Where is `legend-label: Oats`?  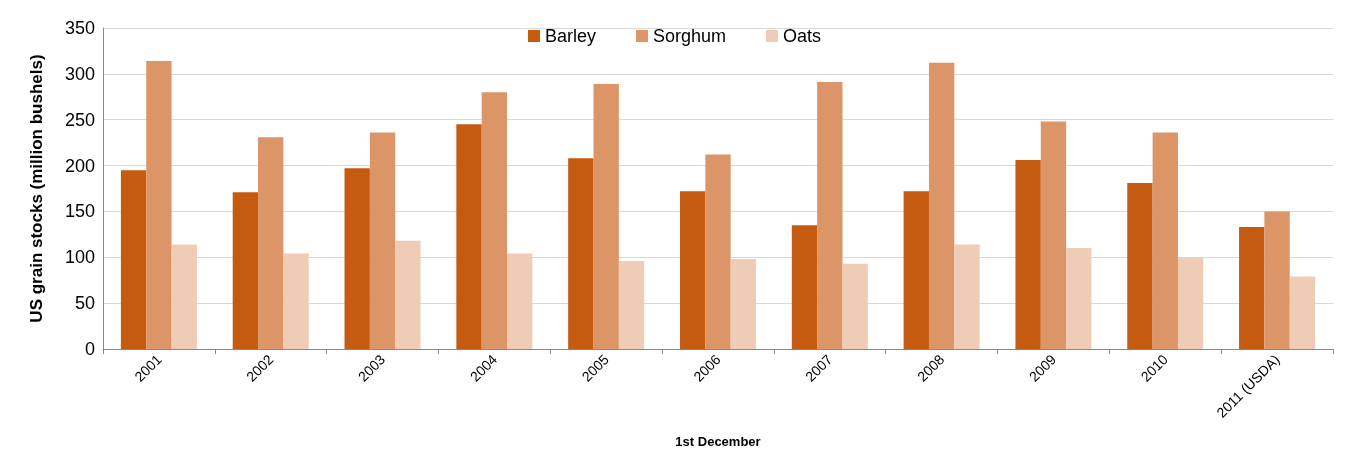 legend-label: Oats is located at coordinates (802, 36).